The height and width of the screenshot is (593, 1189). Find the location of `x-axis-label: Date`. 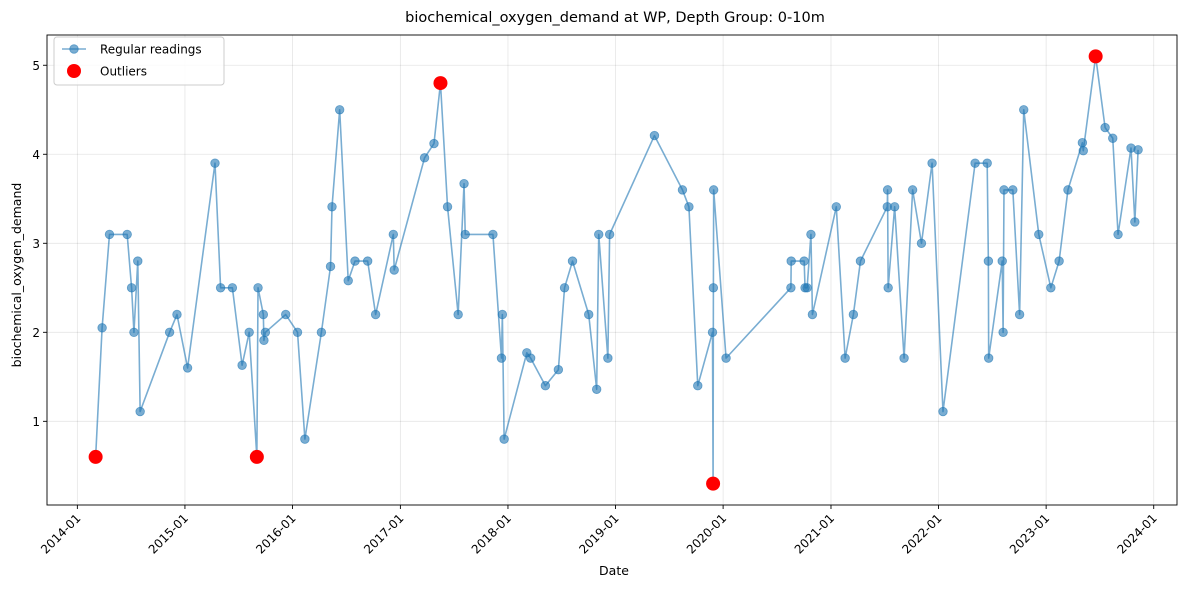

x-axis-label: Date is located at coordinates (614, 570).